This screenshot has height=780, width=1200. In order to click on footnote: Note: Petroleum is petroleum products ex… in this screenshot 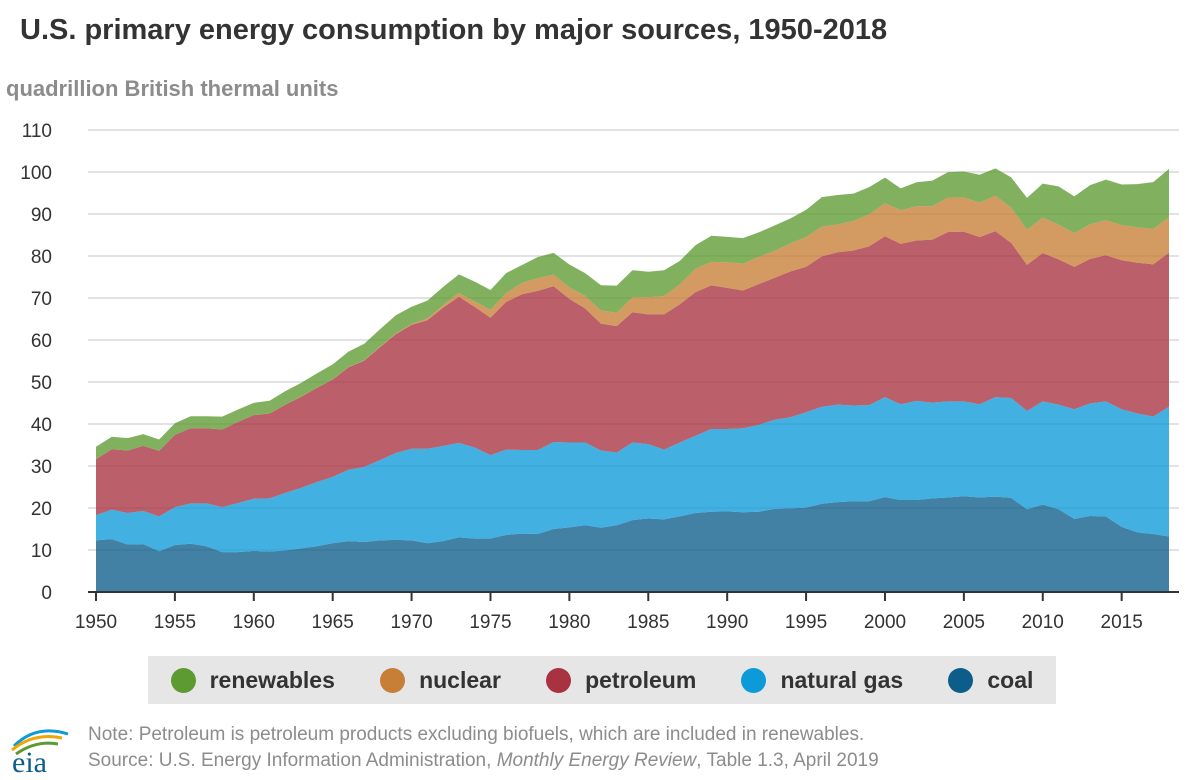, I will do `click(483, 748)`.